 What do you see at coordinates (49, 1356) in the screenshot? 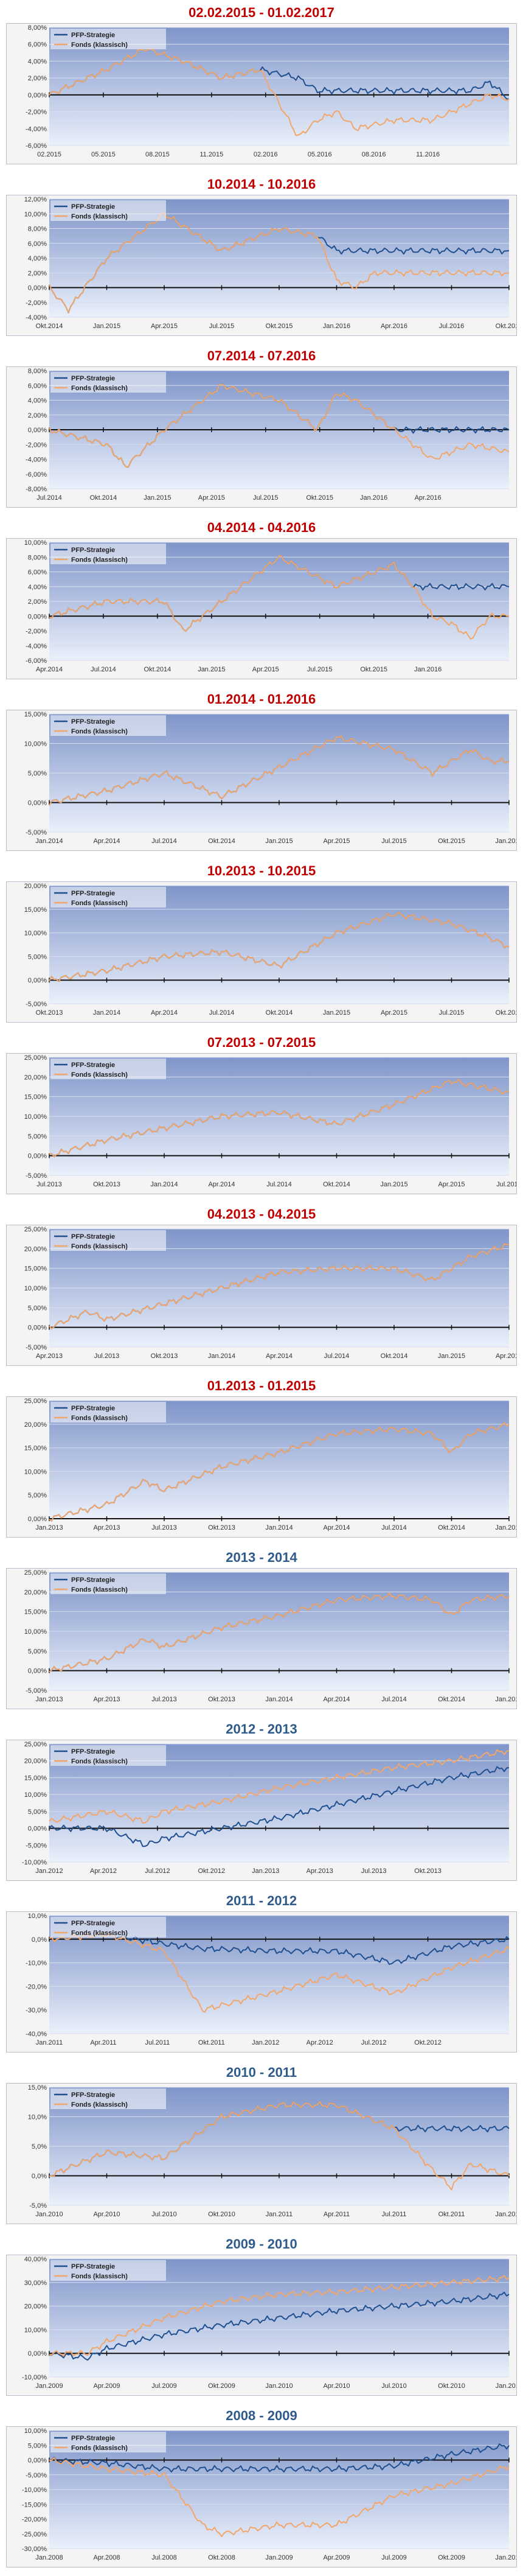
I see `x-tick-label: Apr.2013` at bounding box center [49, 1356].